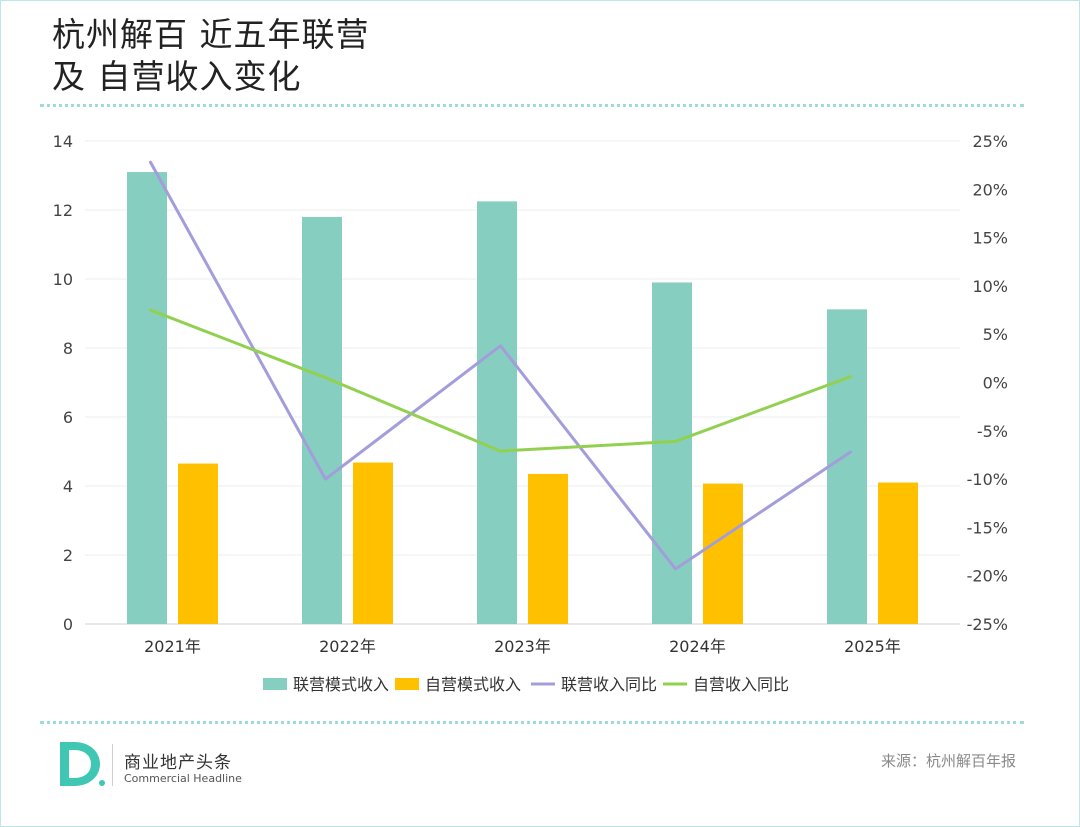 Image resolution: width=1080 pixels, height=827 pixels. What do you see at coordinates (177, 76) in the screenshot?
I see `title-line-2: 及 自营收入变化` at bounding box center [177, 76].